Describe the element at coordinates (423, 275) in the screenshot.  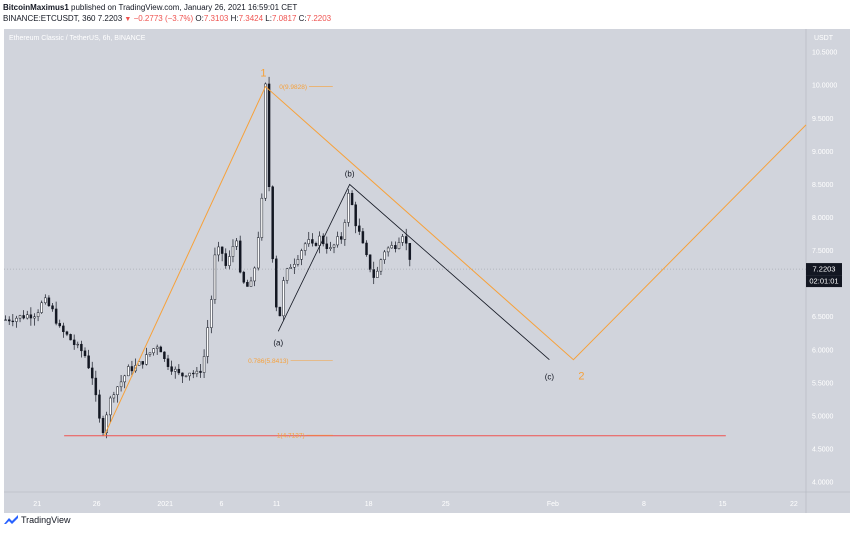
I see `price-tags: 7.2203 02:01:01` at that location.